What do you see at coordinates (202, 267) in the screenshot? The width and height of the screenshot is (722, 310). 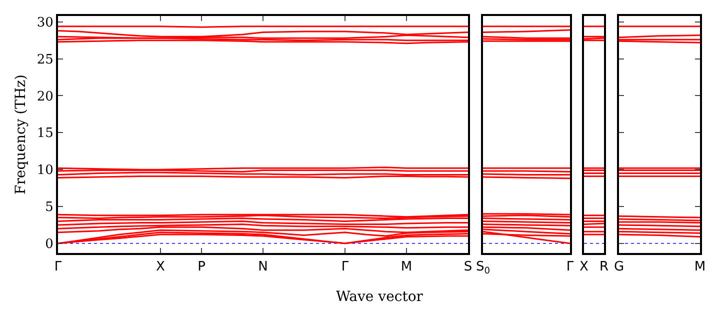 I see `x-tick-label: P` at bounding box center [202, 267].